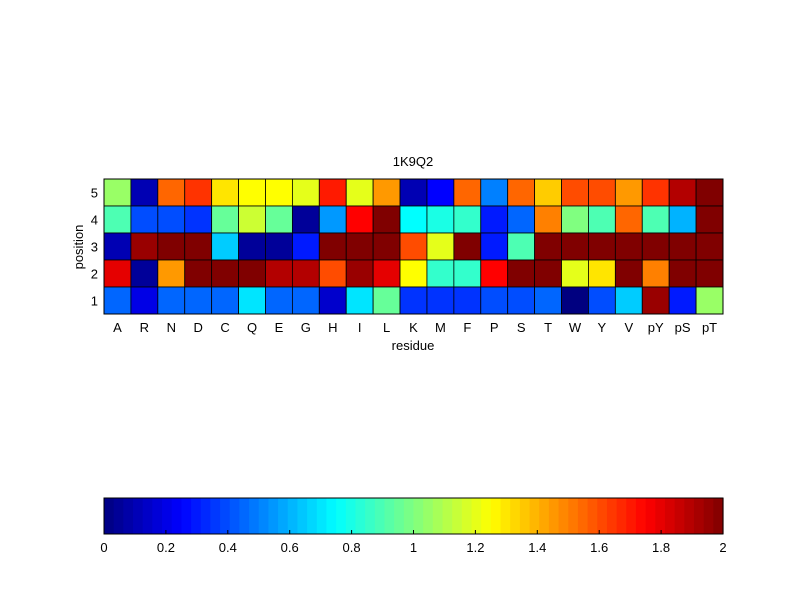 The image size is (800, 600). I want to click on colorbar, so click(414, 516).